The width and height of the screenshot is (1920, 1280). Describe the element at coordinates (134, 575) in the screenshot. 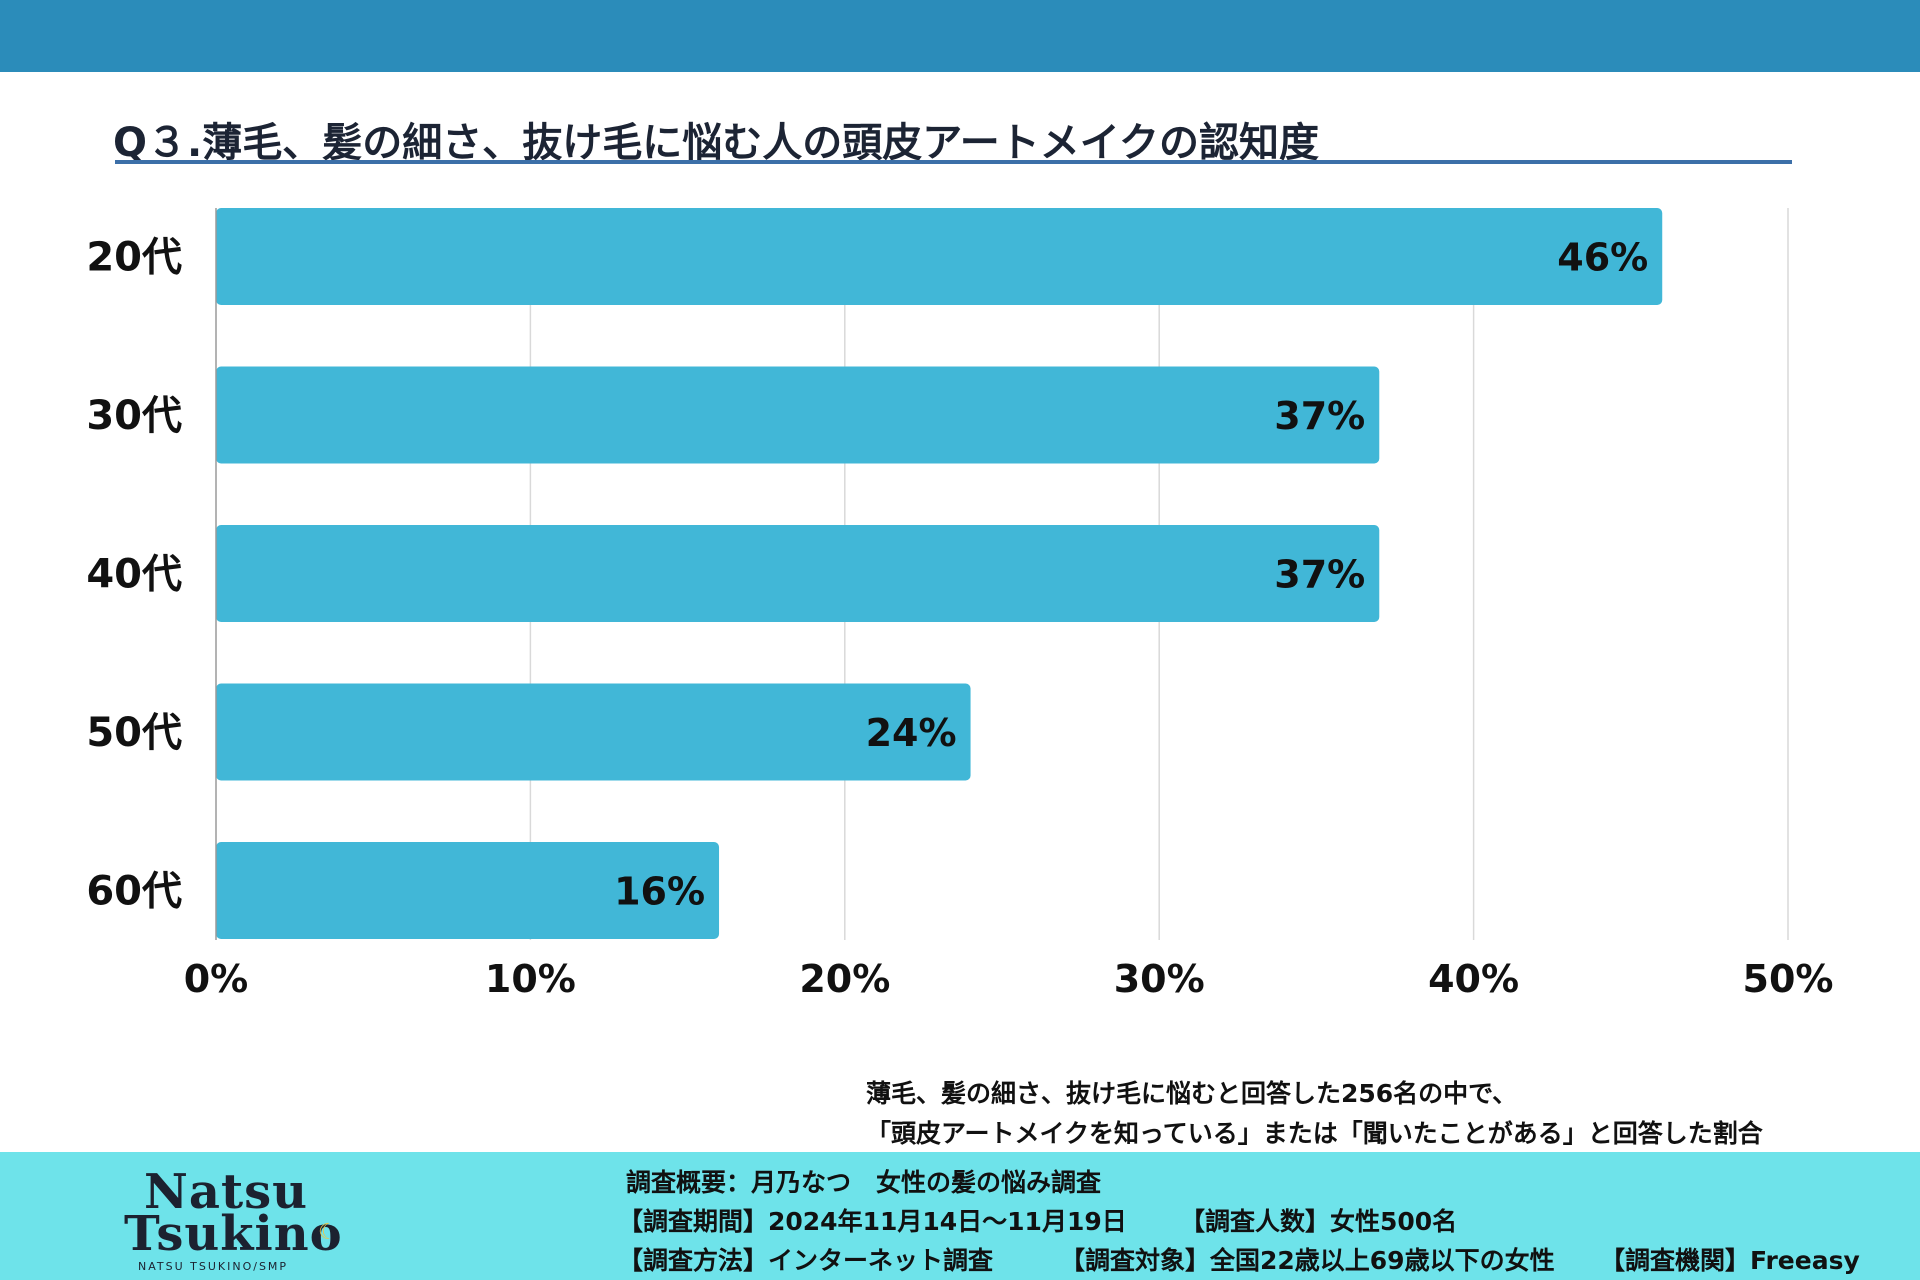

I see `category-label: 40代` at that location.